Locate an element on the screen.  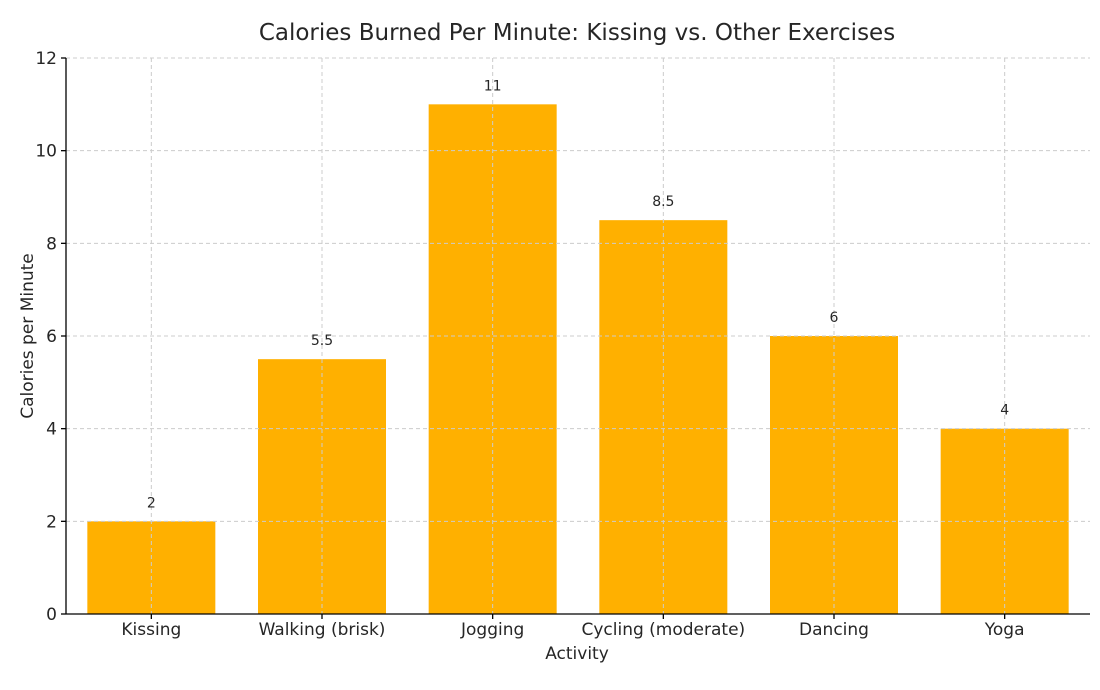
y-tick-label: 4 is located at coordinates (51, 430).